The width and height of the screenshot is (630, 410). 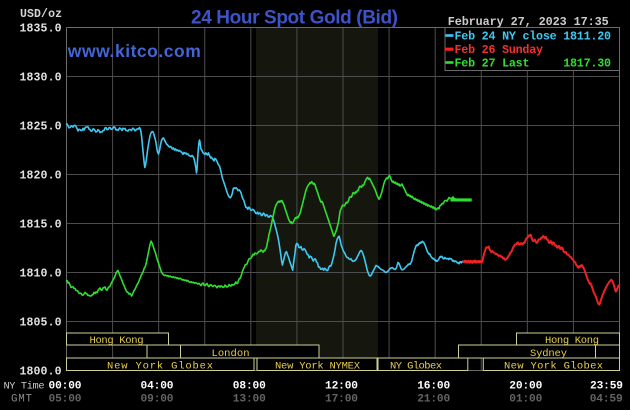 I want to click on svg-text: 16:00, so click(x=433, y=386).